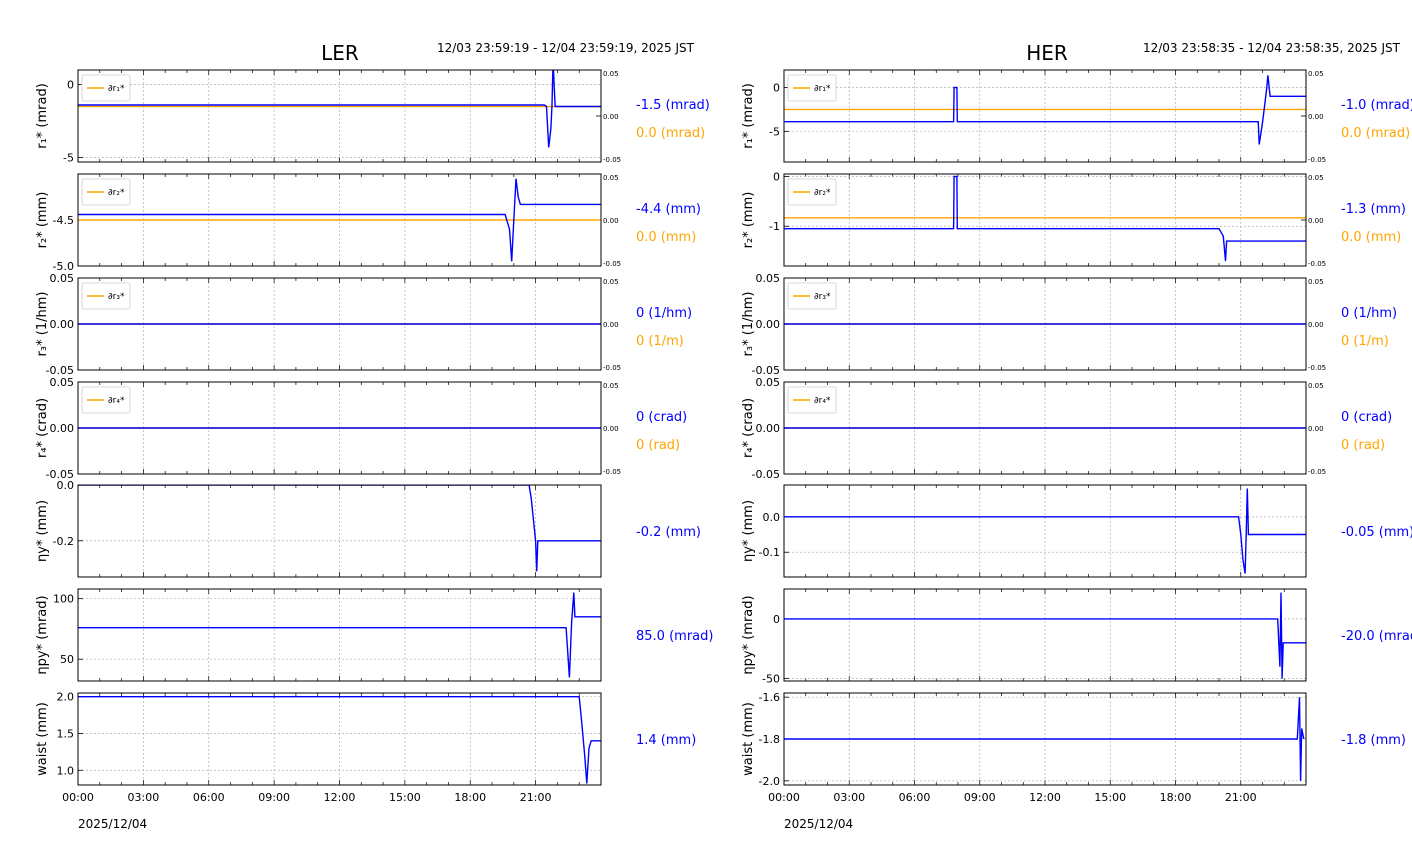  What do you see at coordinates (668, 209) in the screenshot?
I see `current-value-blue: -4.4 (mm)` at bounding box center [668, 209].